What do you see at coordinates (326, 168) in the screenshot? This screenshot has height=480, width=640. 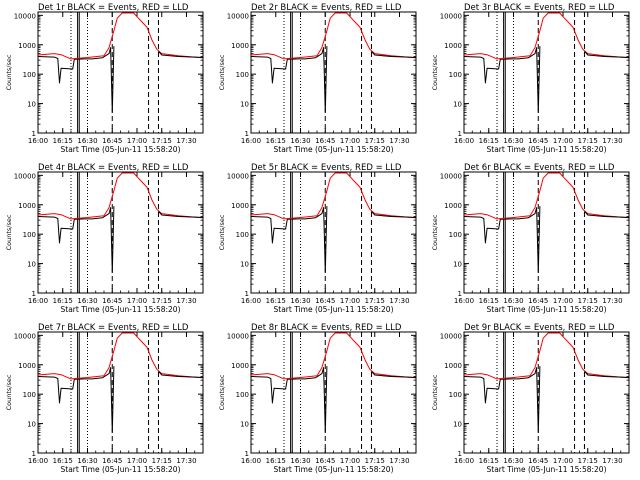 I see `chart-title: Det 5r BLACK = Events, RED = LLD` at bounding box center [326, 168].